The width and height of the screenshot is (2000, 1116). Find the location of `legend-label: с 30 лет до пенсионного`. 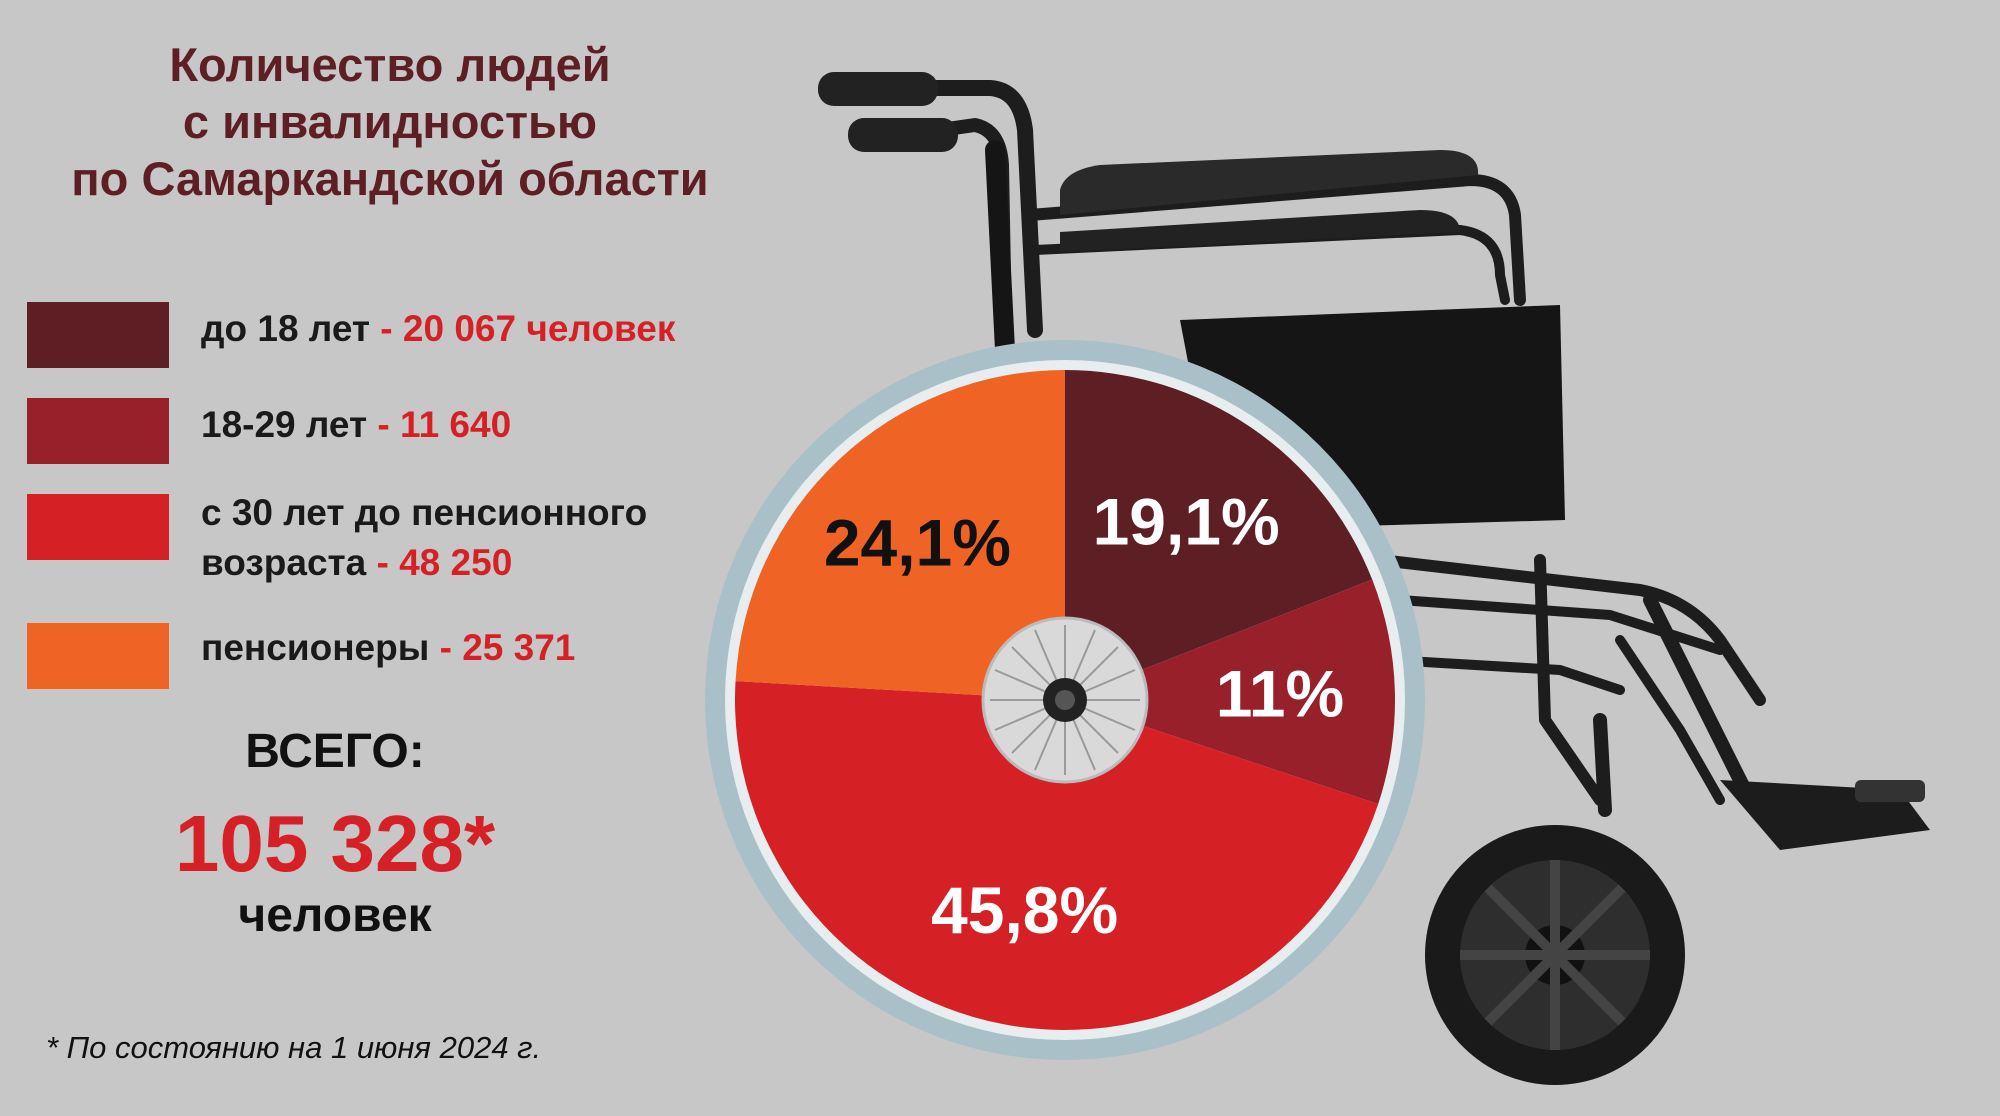

legend-label: с 30 лет до пенсионного is located at coordinates (424, 512).